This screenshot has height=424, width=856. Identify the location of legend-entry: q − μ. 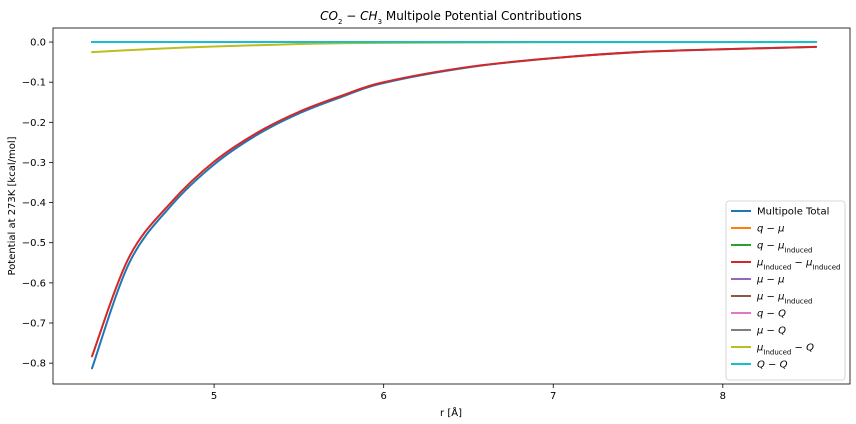
(757, 229).